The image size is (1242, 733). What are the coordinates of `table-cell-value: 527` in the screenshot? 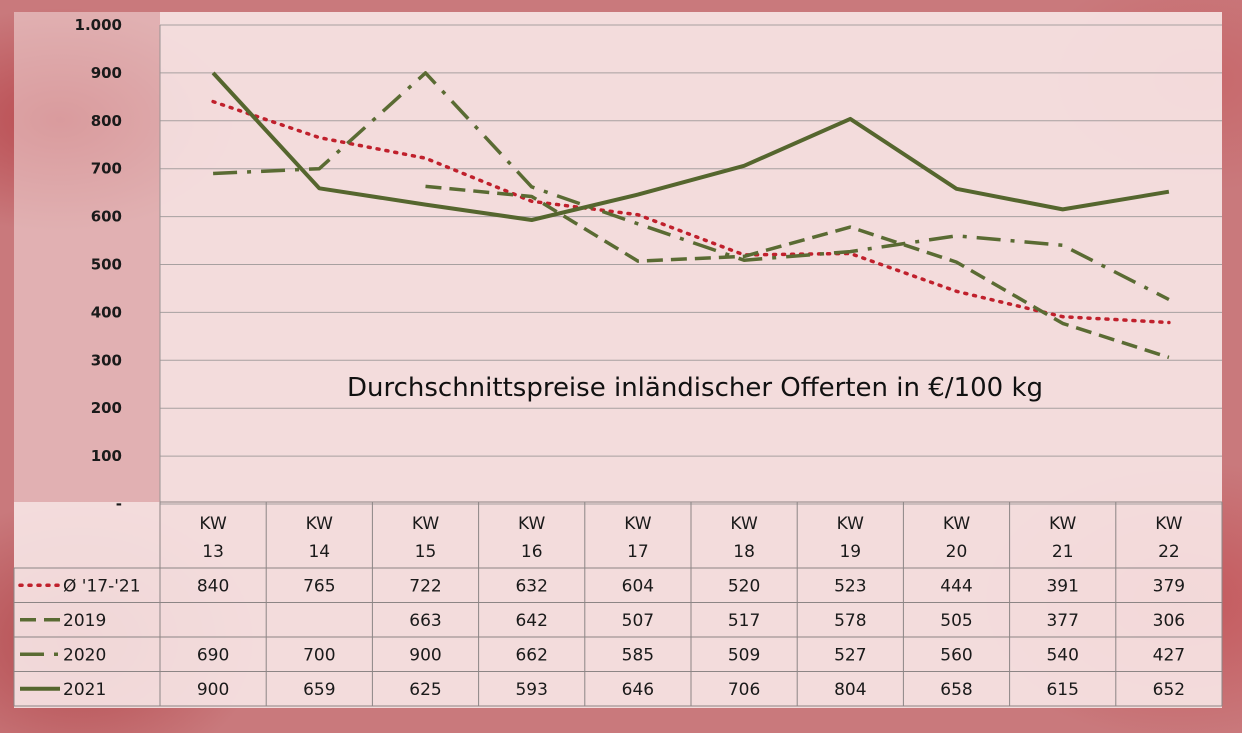 It's located at (850, 655).